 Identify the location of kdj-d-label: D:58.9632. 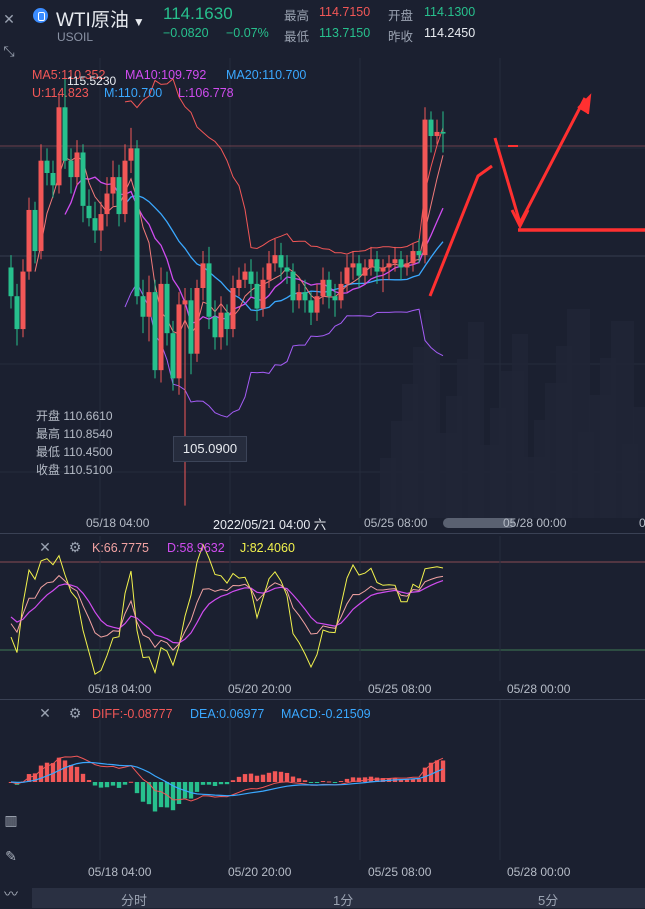
(196, 548).